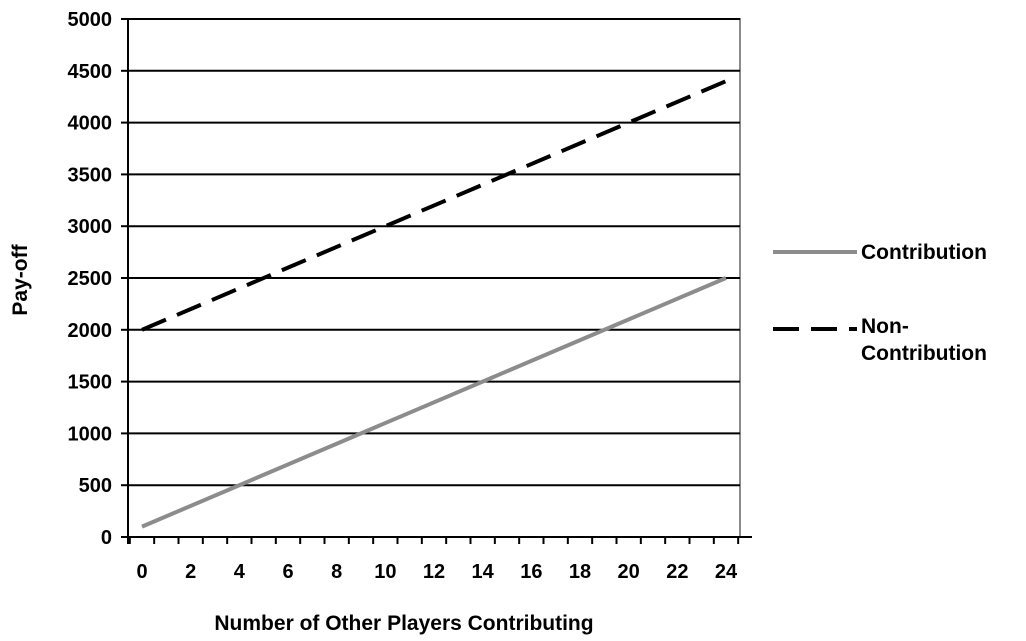 Image resolution: width=1026 pixels, height=641 pixels. What do you see at coordinates (336, 572) in the screenshot?
I see `x-tick-label: 8` at bounding box center [336, 572].